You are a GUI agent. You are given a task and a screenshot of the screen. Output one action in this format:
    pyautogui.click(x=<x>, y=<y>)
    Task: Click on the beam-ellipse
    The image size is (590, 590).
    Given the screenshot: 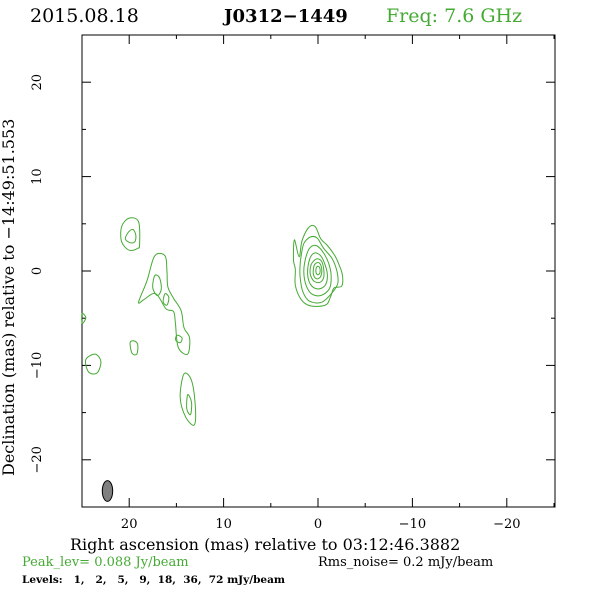 What is the action you would take?
    pyautogui.click(x=107, y=491)
    